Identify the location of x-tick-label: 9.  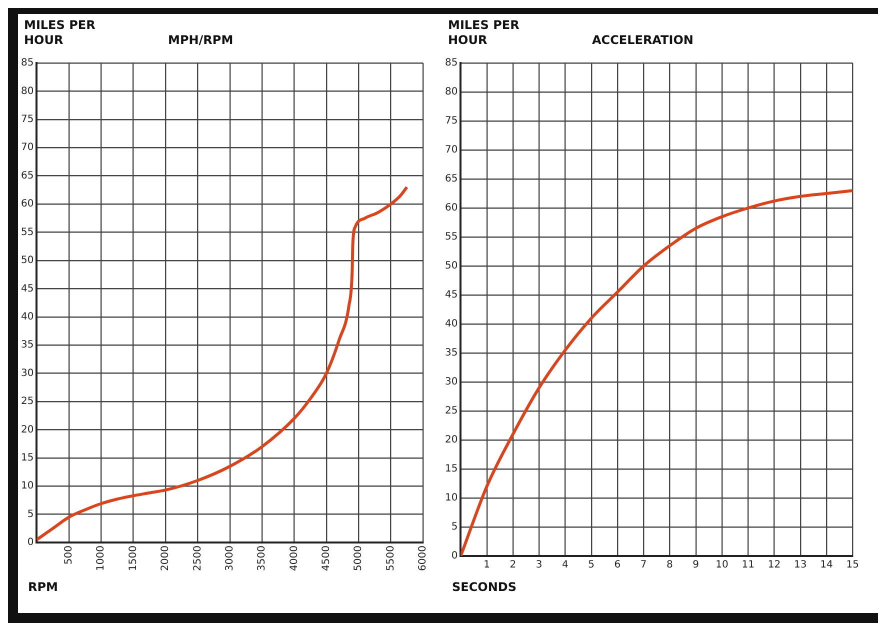
(696, 565).